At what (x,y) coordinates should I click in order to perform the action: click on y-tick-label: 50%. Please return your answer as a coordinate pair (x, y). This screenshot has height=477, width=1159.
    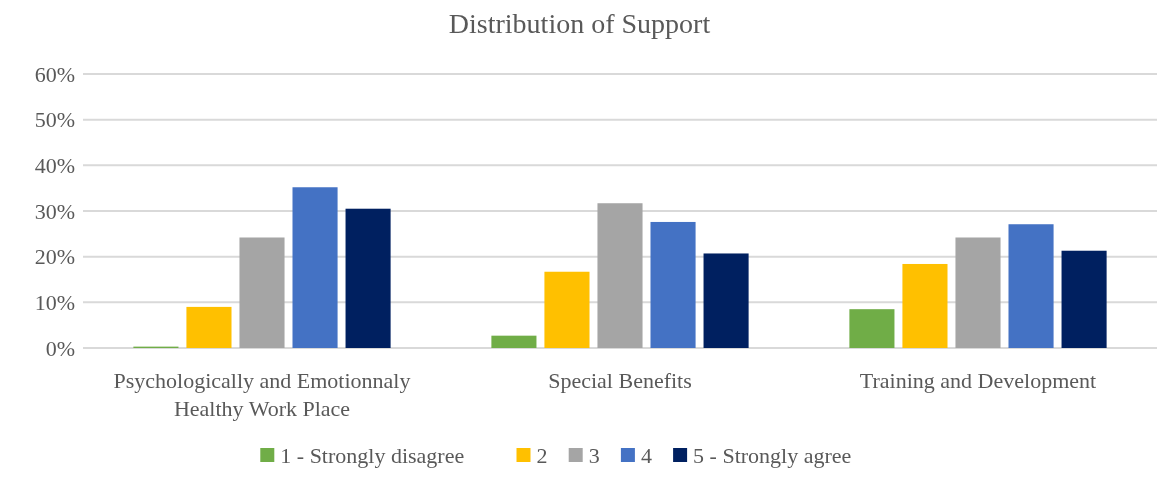
    Looking at the image, I should click on (54, 120).